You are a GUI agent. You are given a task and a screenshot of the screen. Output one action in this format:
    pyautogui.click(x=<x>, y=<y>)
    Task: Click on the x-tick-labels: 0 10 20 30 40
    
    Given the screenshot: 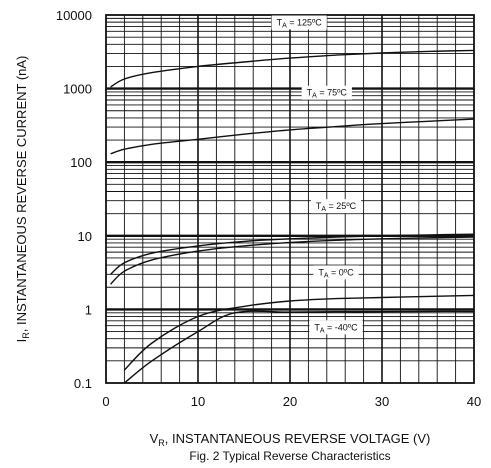 What is the action you would take?
    pyautogui.click(x=291, y=401)
    